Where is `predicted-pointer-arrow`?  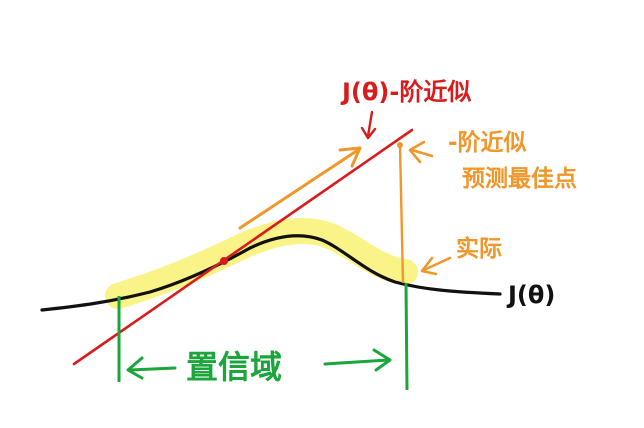 predicted-pointer-arrow is located at coordinates (421, 152).